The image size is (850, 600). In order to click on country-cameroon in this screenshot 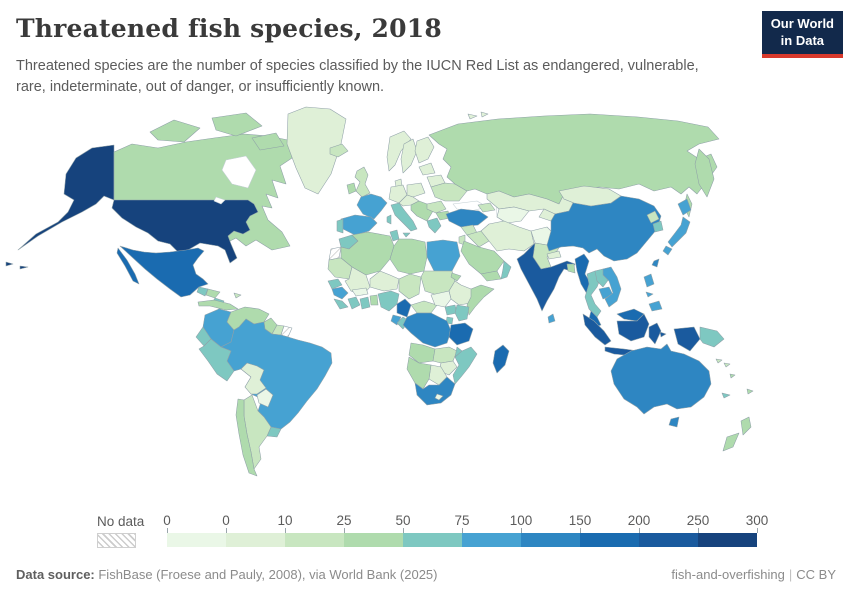, I will do `click(404, 308)`.